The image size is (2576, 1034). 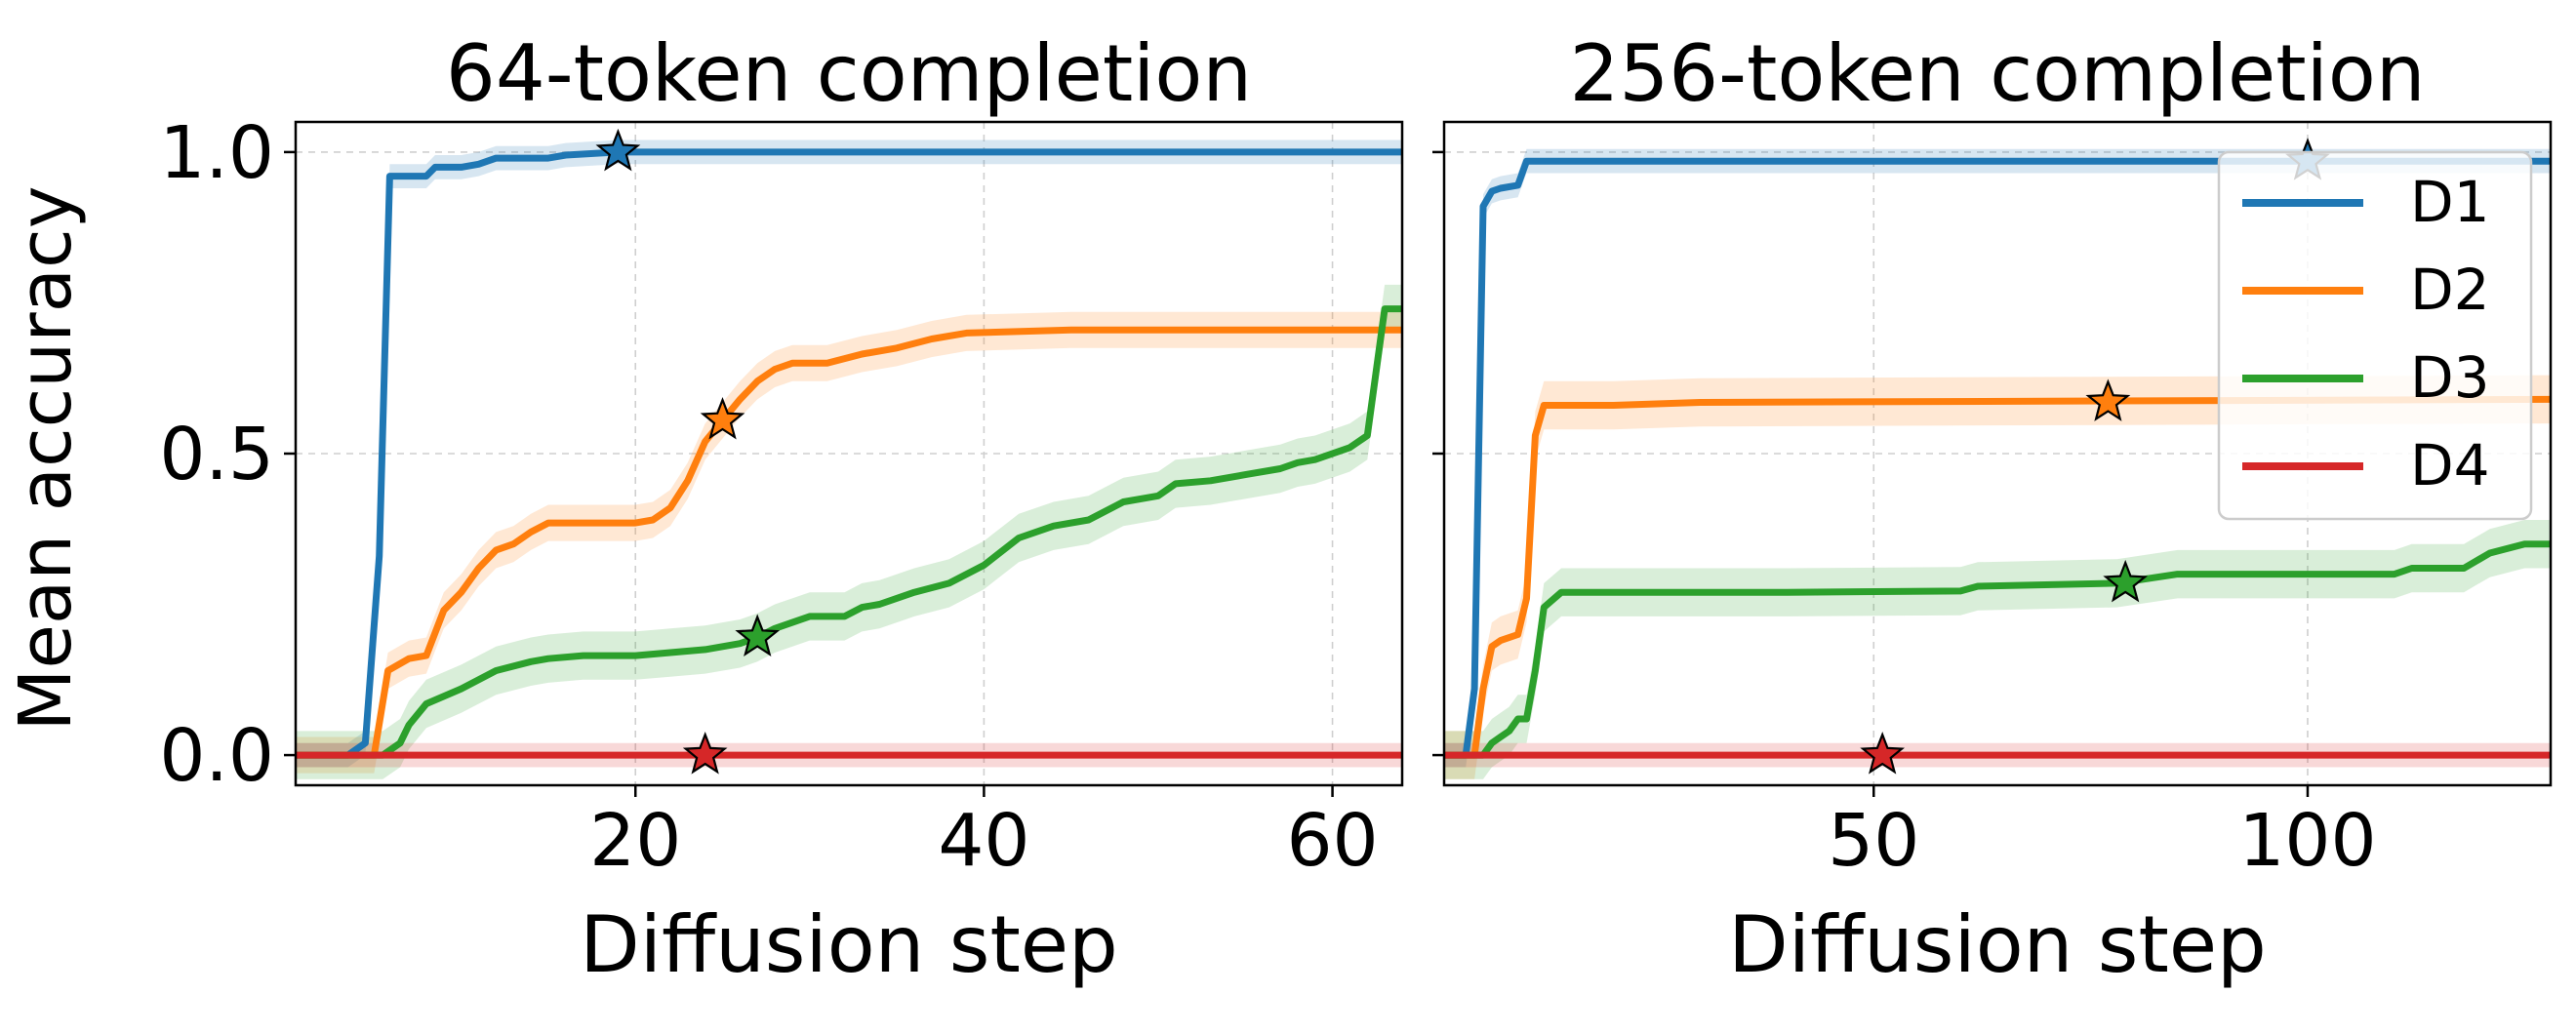 I want to click on legend-label-d2: D2, so click(x=2450, y=290).